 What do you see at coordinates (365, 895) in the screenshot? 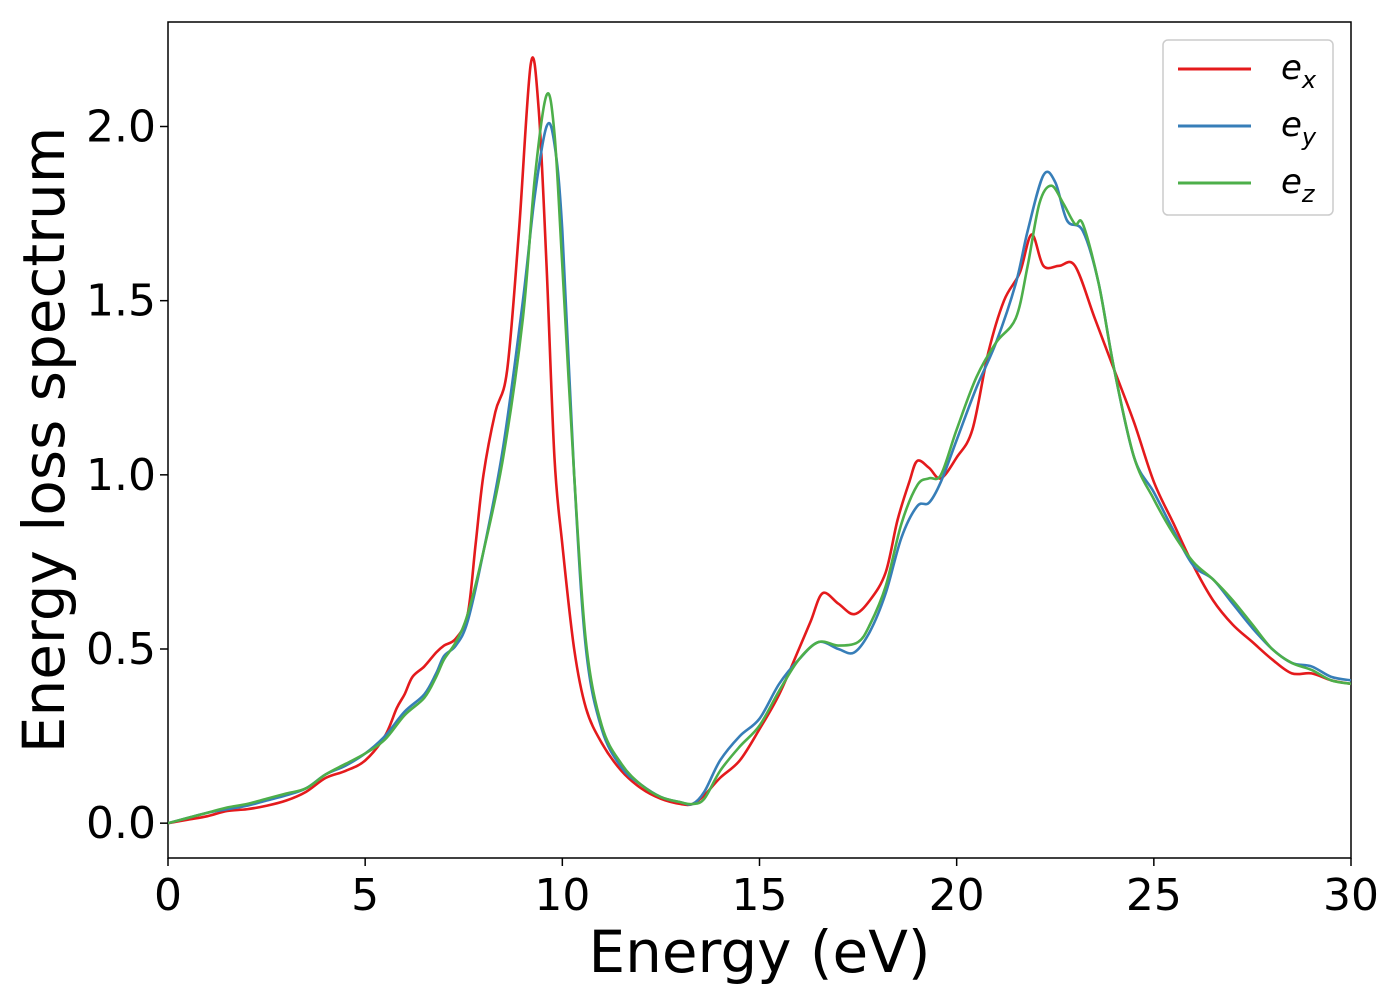
I see `x-tick-label: 5` at bounding box center [365, 895].